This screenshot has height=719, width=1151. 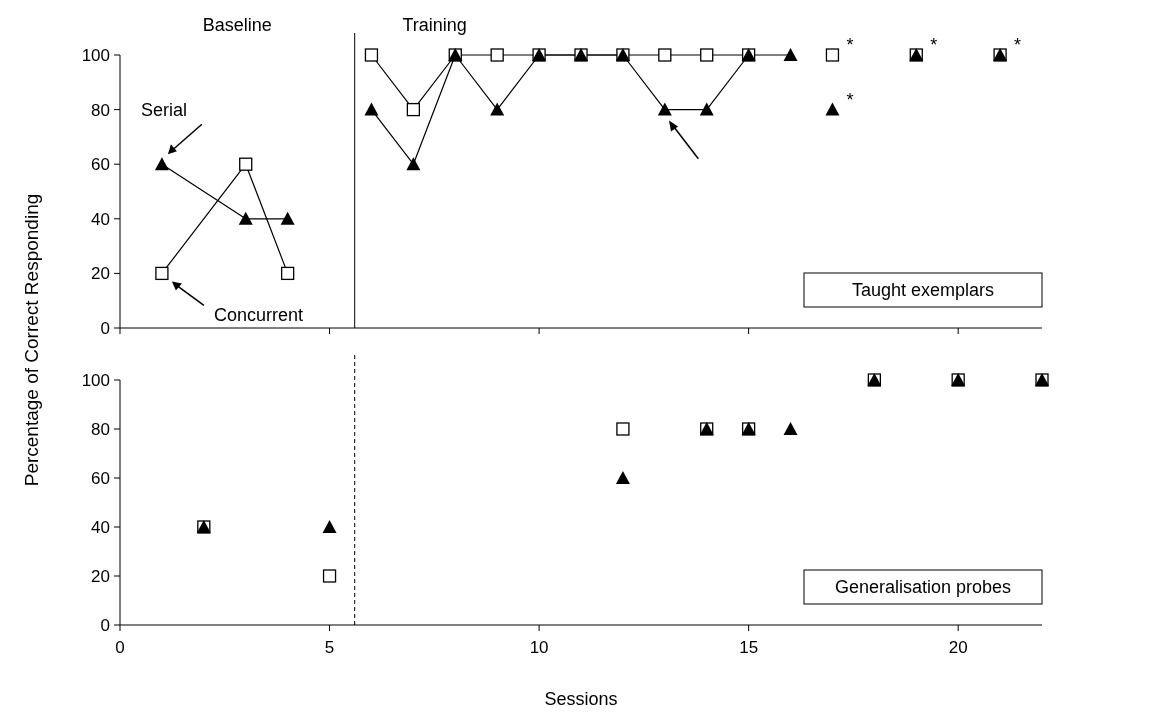 What do you see at coordinates (539, 647) in the screenshot?
I see `x-tick-label: 10` at bounding box center [539, 647].